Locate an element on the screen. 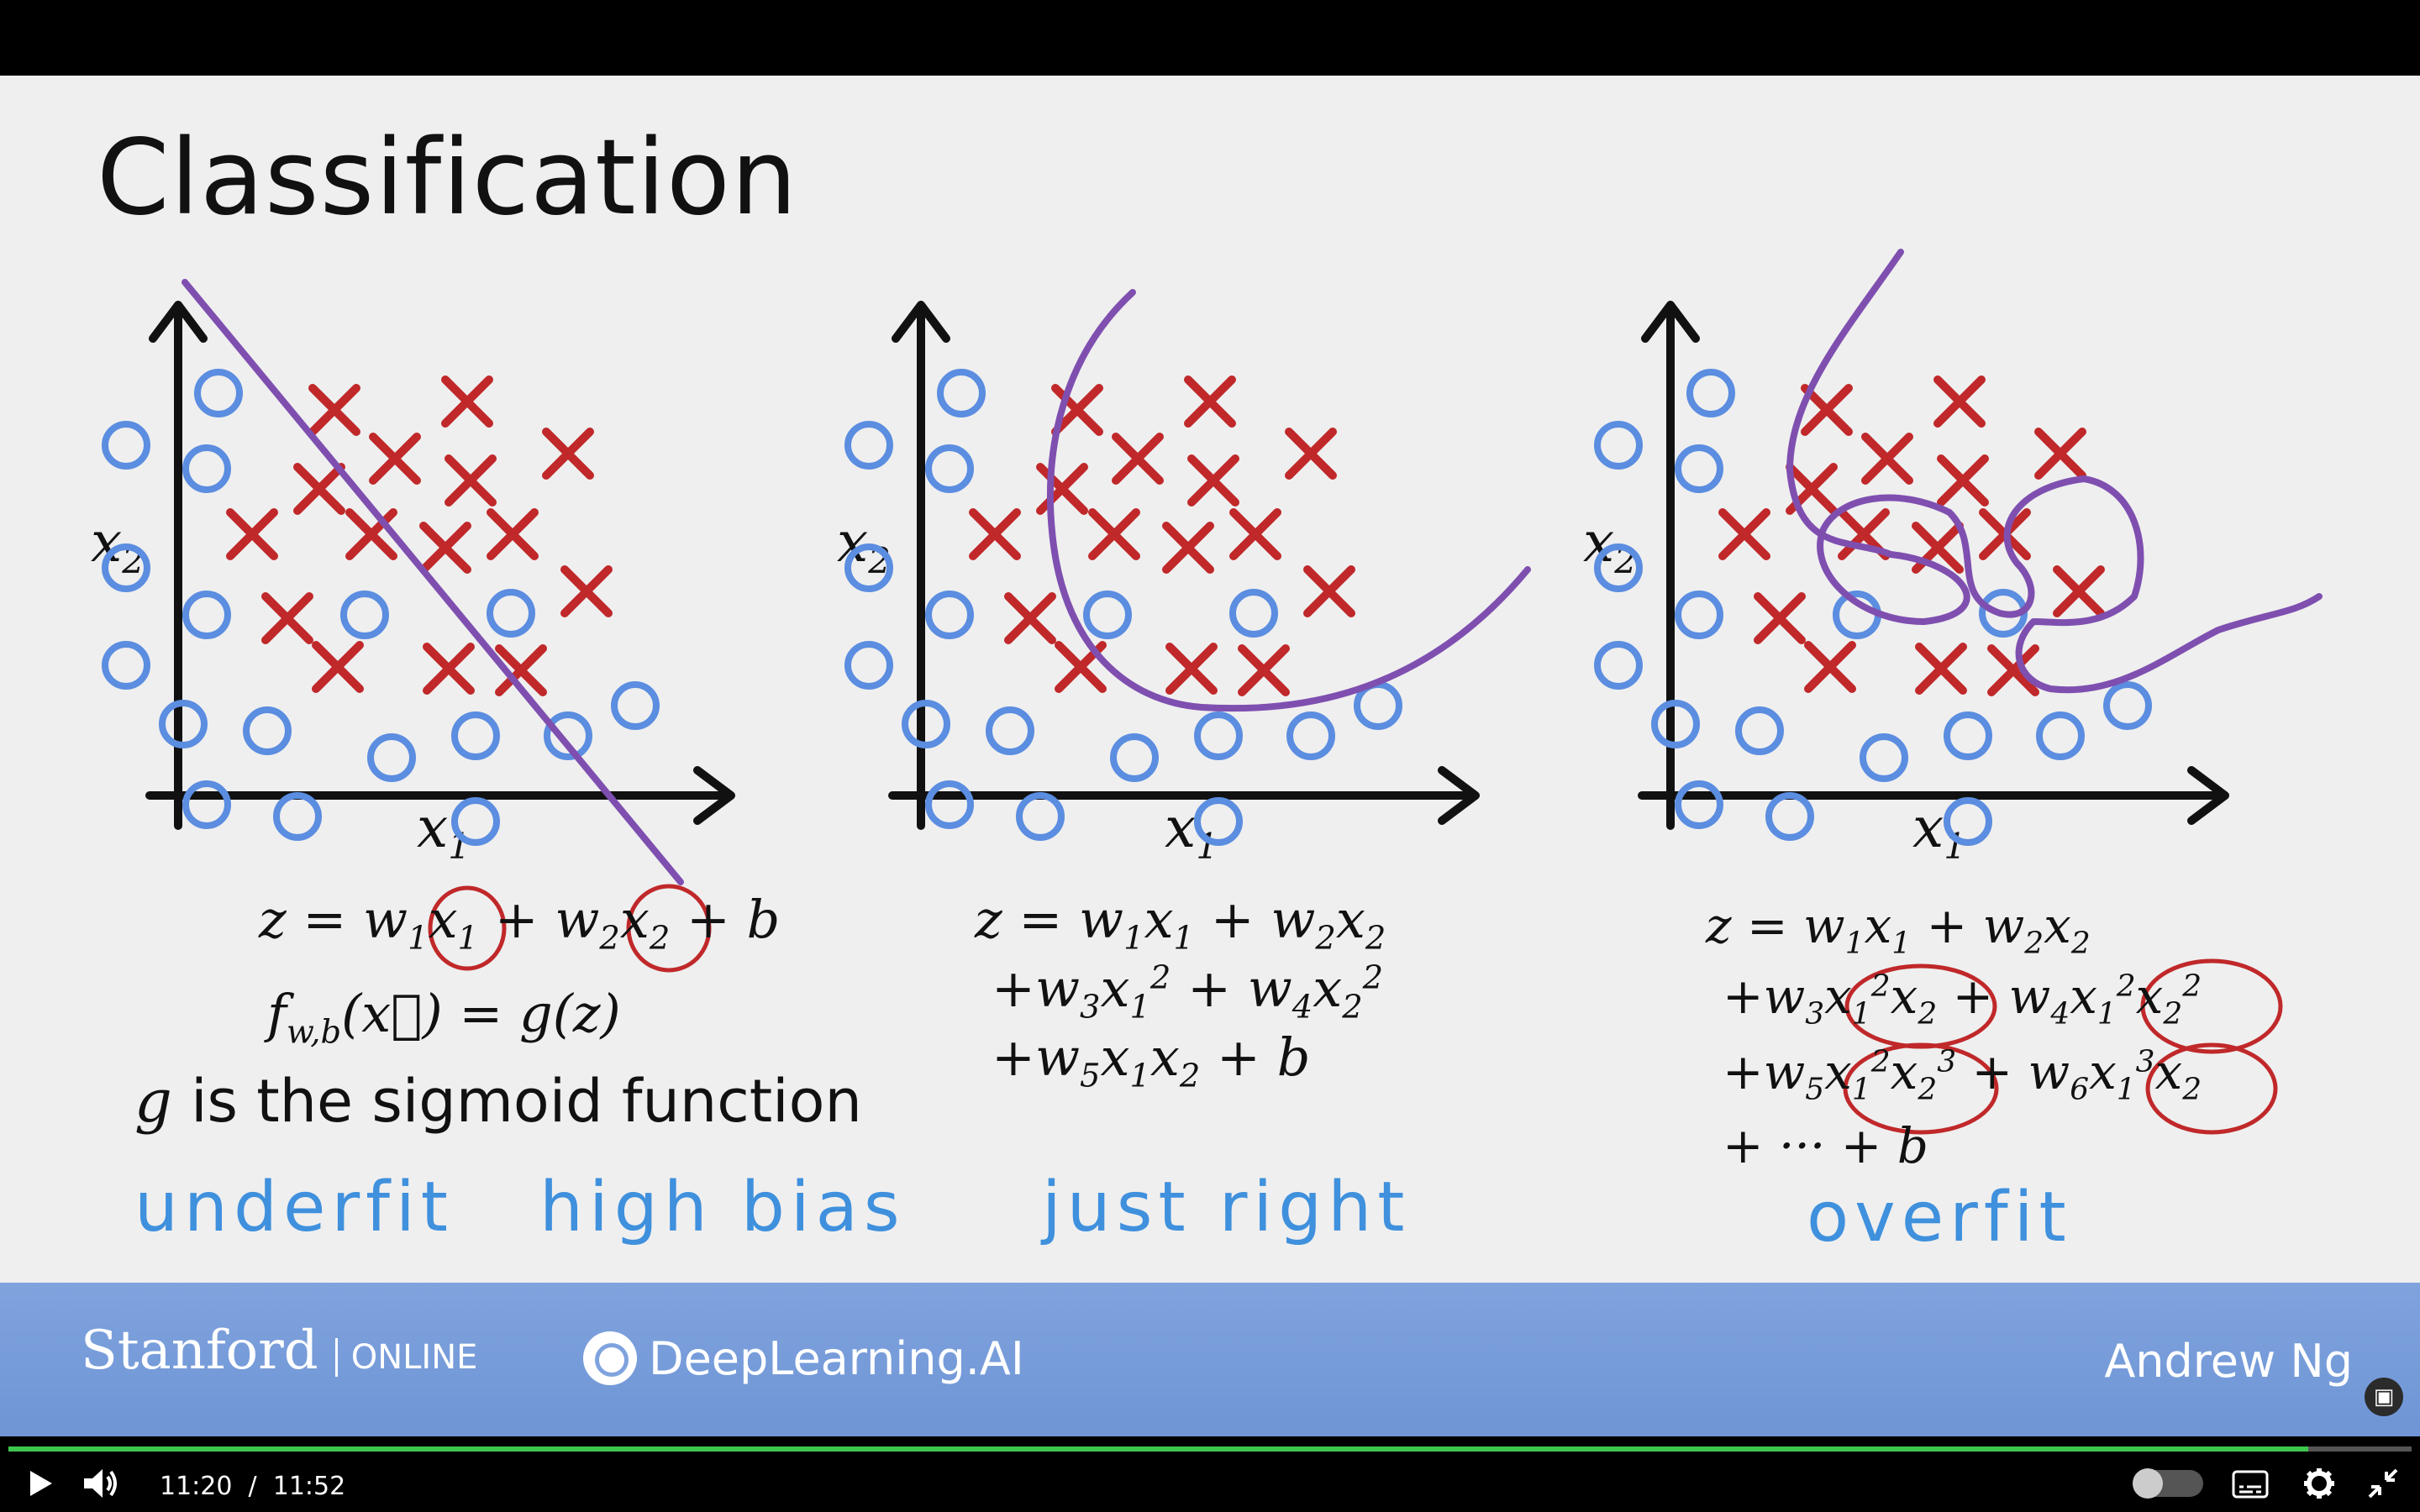  slide-footer: Stanford ONLINE DeepLearning.AI Andrew Ng is located at coordinates (1210, 1359).